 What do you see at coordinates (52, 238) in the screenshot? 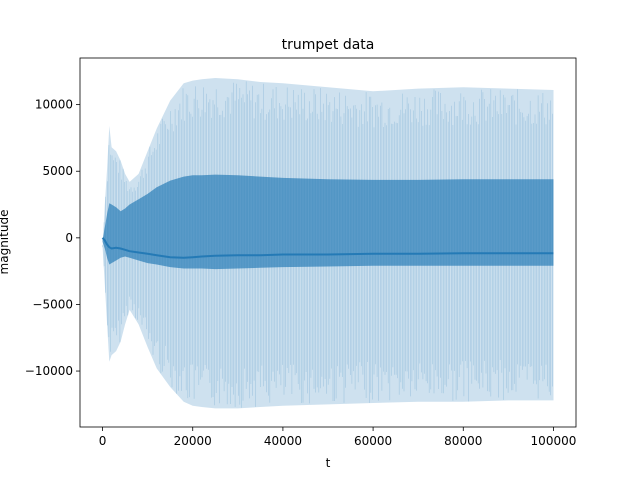
I see `y-axis: −10000 −5000 0 5000 10000` at bounding box center [52, 238].